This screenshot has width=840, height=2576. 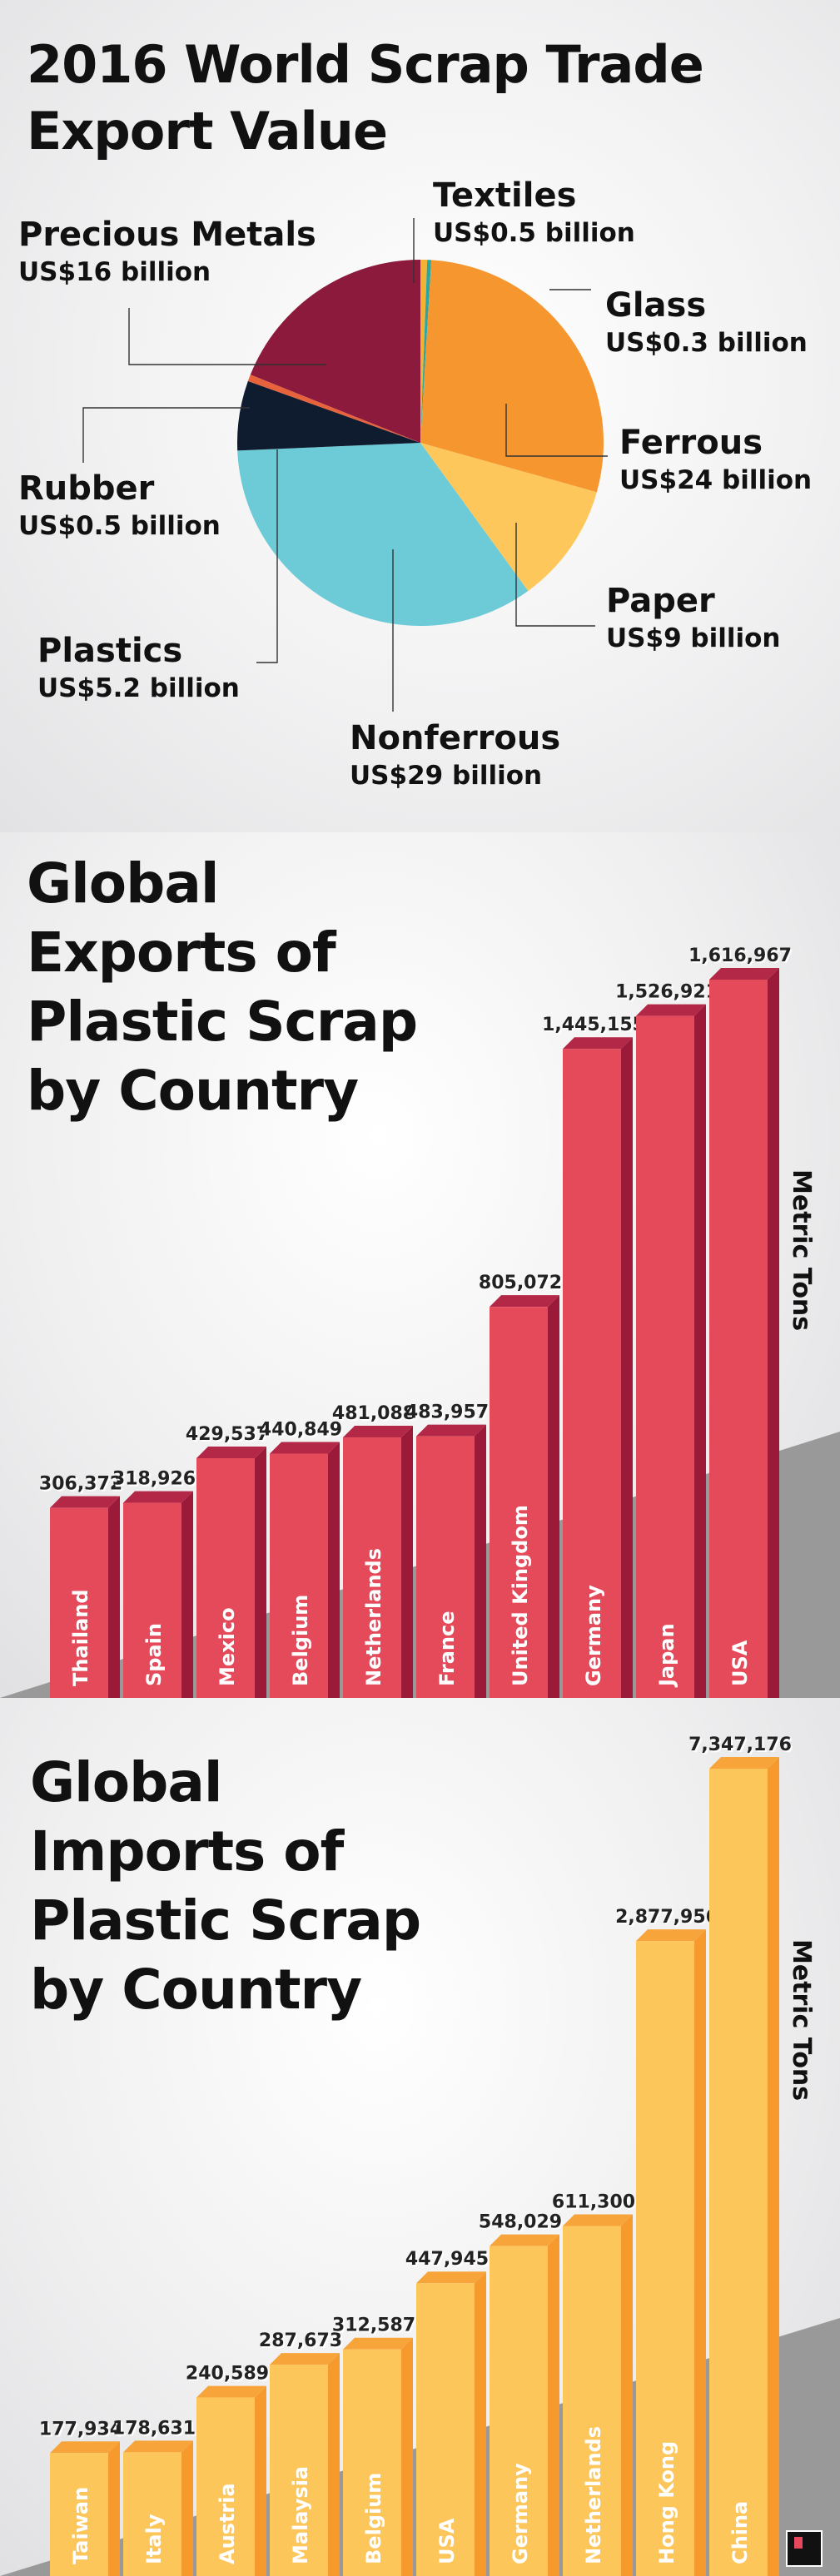 What do you see at coordinates (167, 235) in the screenshot?
I see `slice-label-precious-metals: Precious Metals` at bounding box center [167, 235].